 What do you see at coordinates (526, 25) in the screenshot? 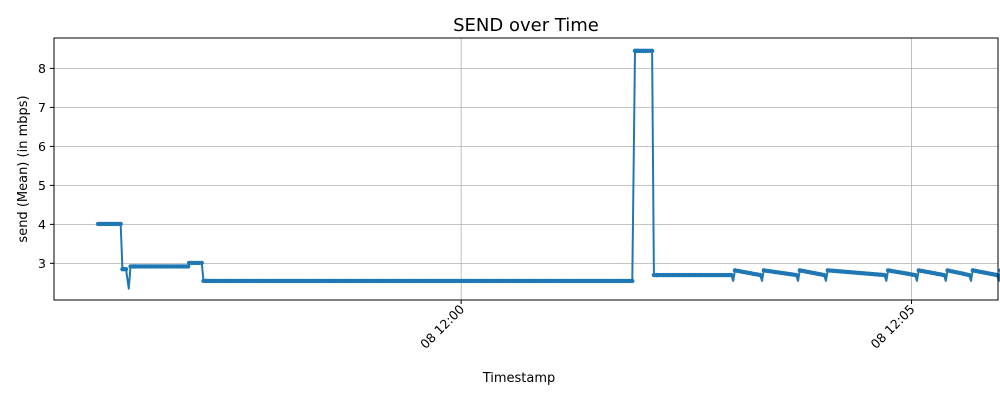
I see `chart-title: SEND over Time` at bounding box center [526, 25].